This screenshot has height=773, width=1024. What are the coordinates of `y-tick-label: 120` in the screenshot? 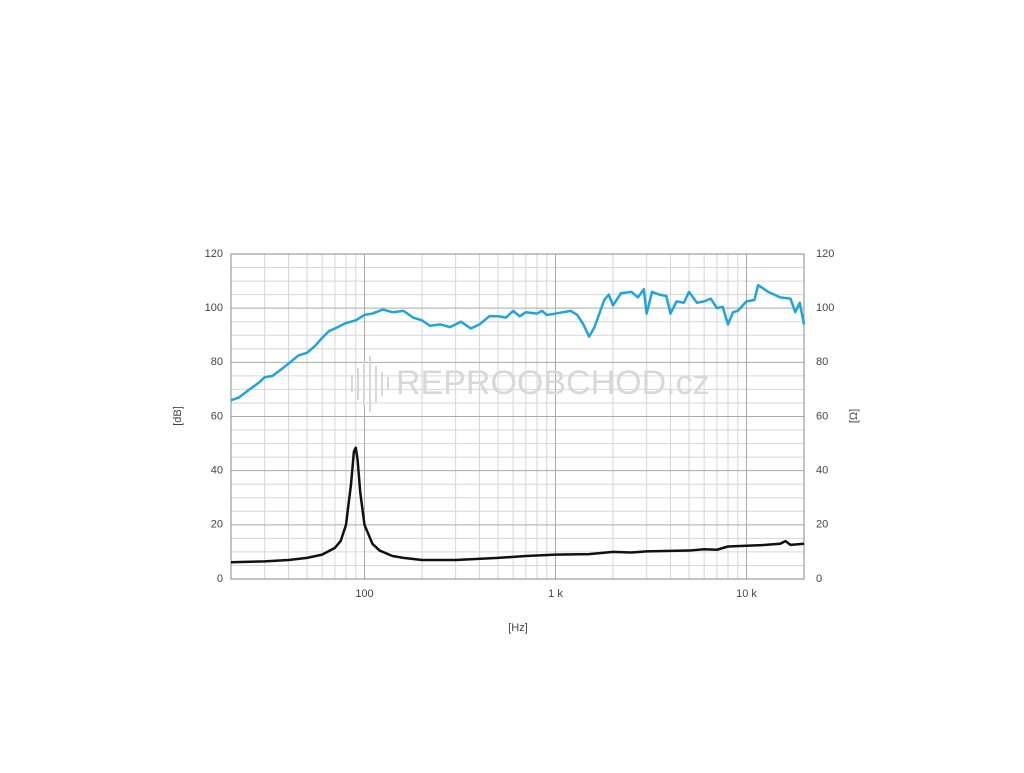 It's located at (214, 254).